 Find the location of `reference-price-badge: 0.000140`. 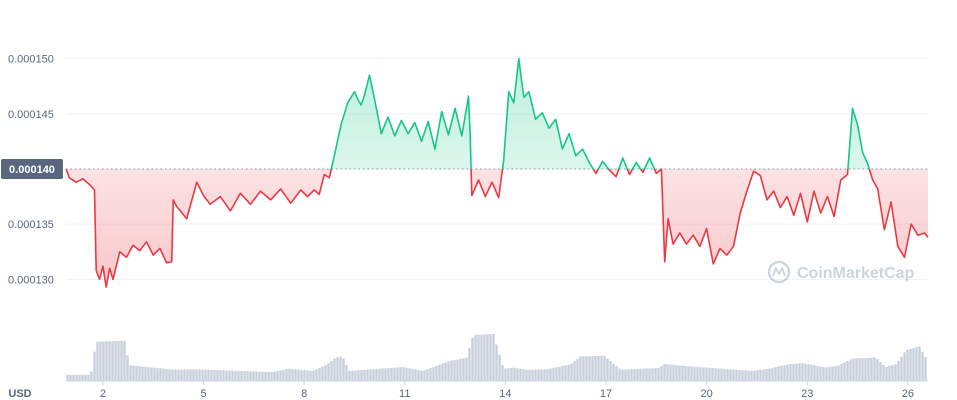

reference-price-badge: 0.000140 is located at coordinates (32, 169).